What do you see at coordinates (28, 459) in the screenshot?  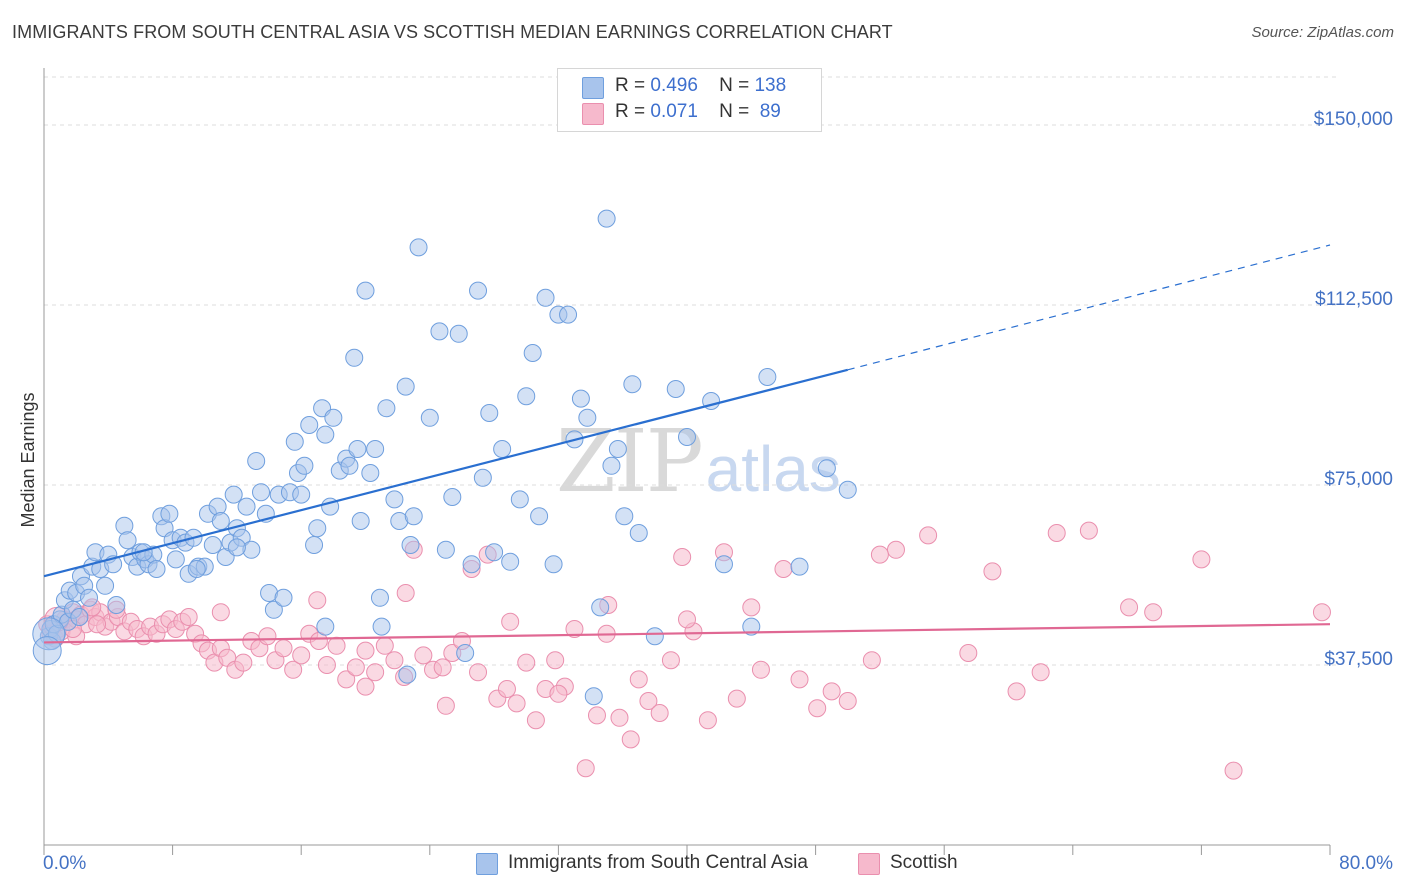 I see `y-axis-title: Median Earnings` at bounding box center [28, 459].